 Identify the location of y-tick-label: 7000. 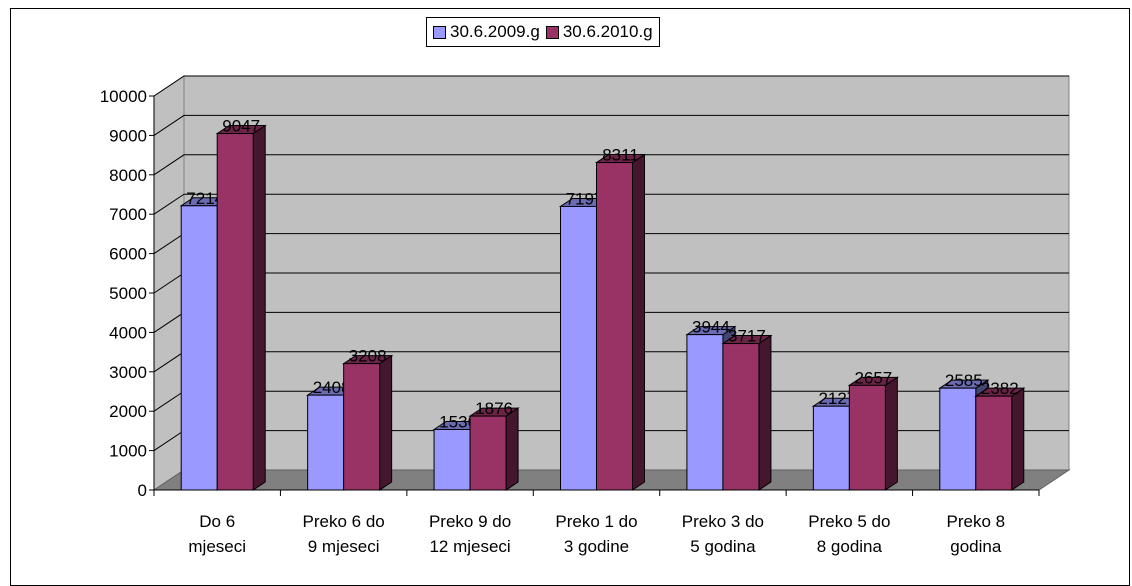
(128, 214).